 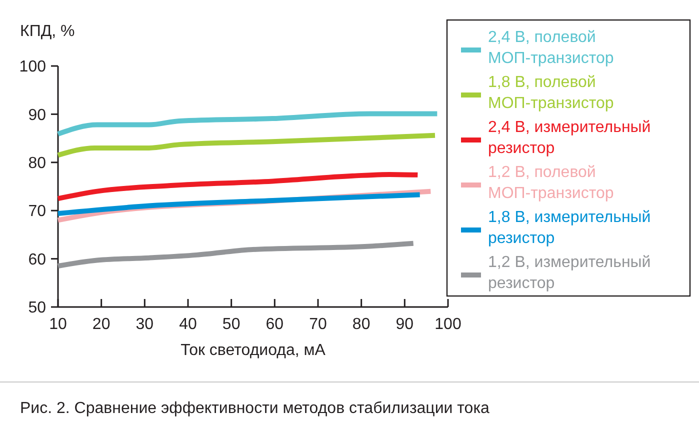 What do you see at coordinates (551, 48) in the screenshot?
I see `legend-label: 2,4 В, полевой МОП-транзистор` at bounding box center [551, 48].